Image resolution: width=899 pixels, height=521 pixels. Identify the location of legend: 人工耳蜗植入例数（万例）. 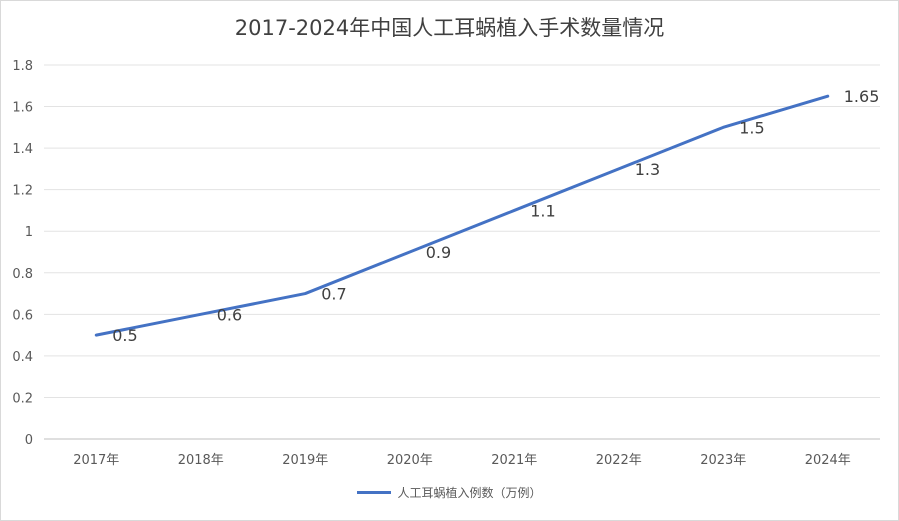
(449, 492).